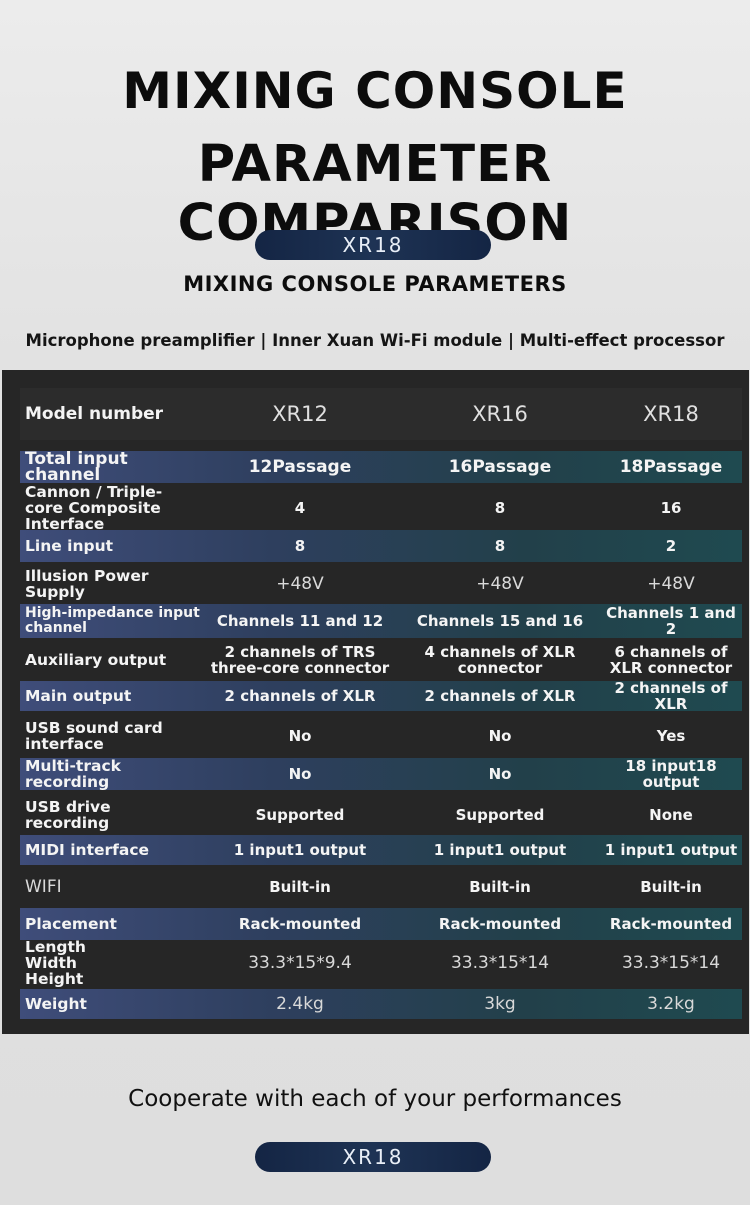 This screenshot has width=750, height=1205. I want to click on cell: 16, so click(671, 508).